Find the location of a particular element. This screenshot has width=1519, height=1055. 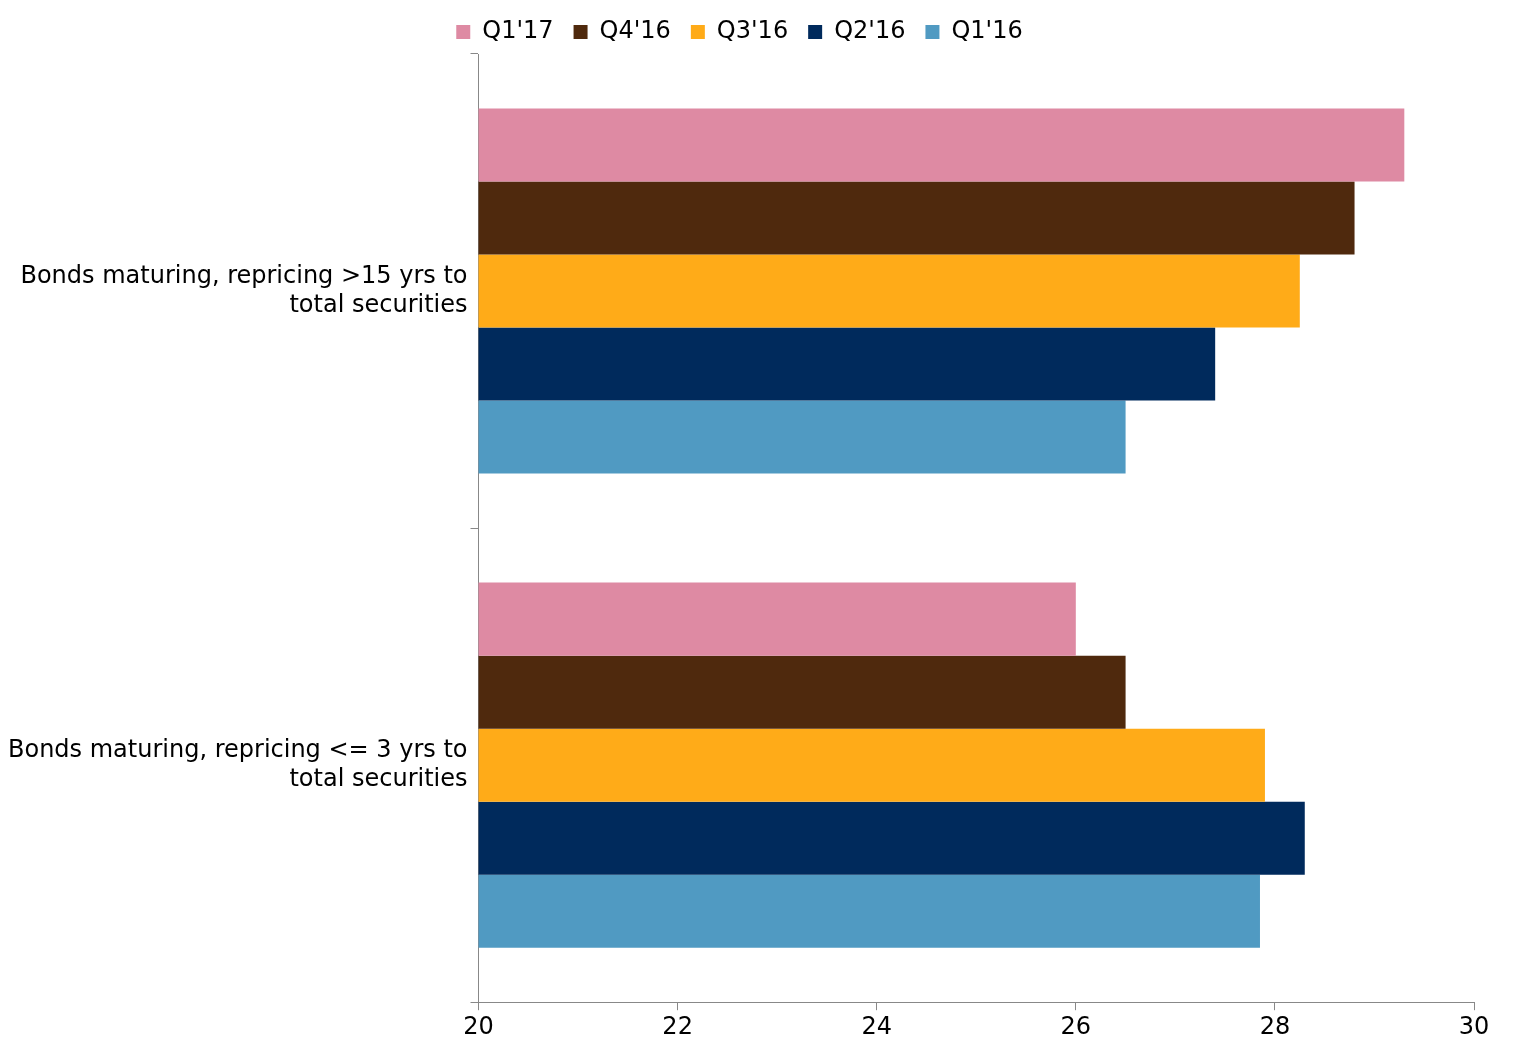

x-tick-label: 20 is located at coordinates (478, 1025).